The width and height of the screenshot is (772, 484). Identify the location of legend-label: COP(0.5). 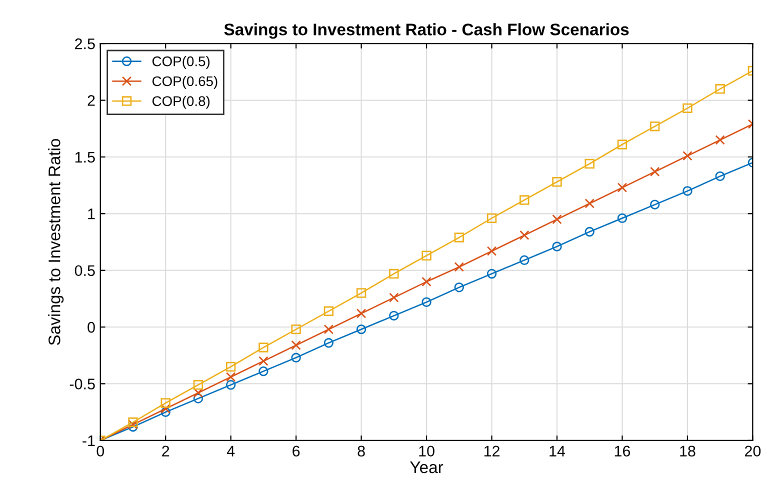
(181, 62).